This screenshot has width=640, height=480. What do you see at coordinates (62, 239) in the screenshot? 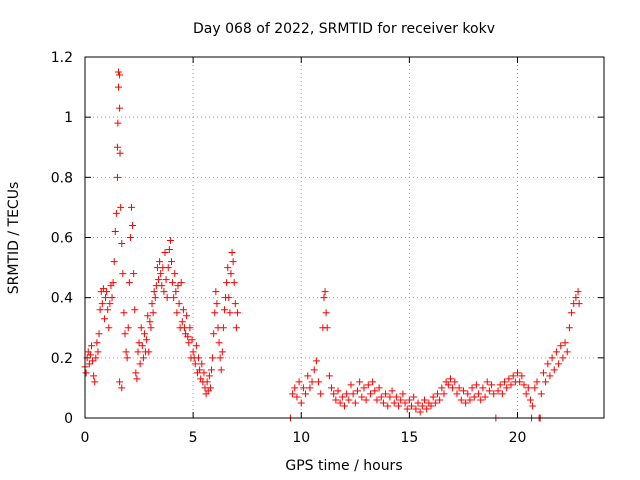
I see `y-tick-label: 0.6` at bounding box center [62, 239].